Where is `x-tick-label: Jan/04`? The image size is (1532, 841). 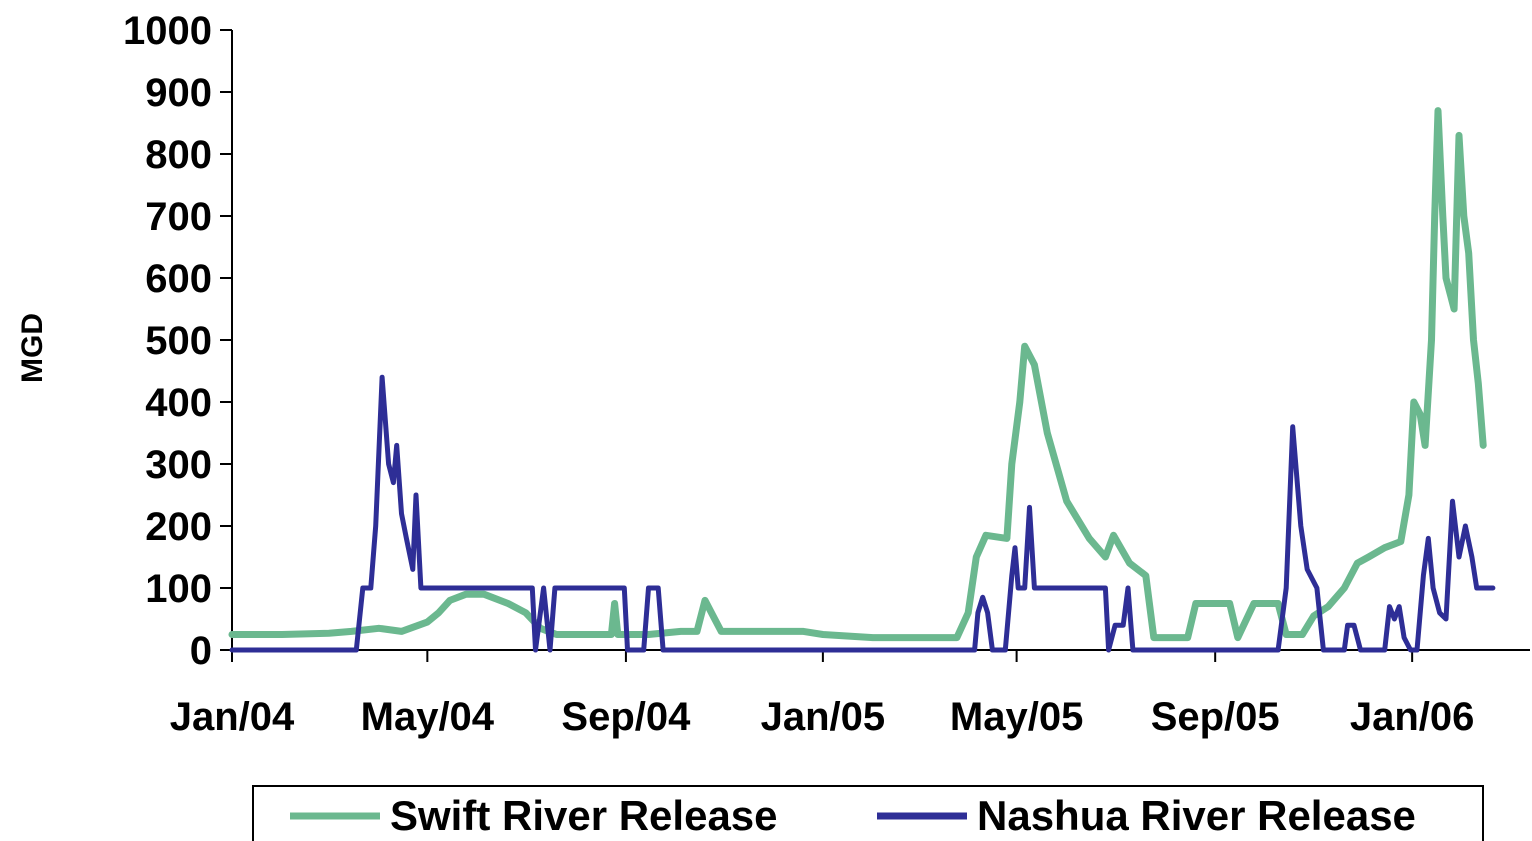
x-tick-label: Jan/04 is located at coordinates (232, 717).